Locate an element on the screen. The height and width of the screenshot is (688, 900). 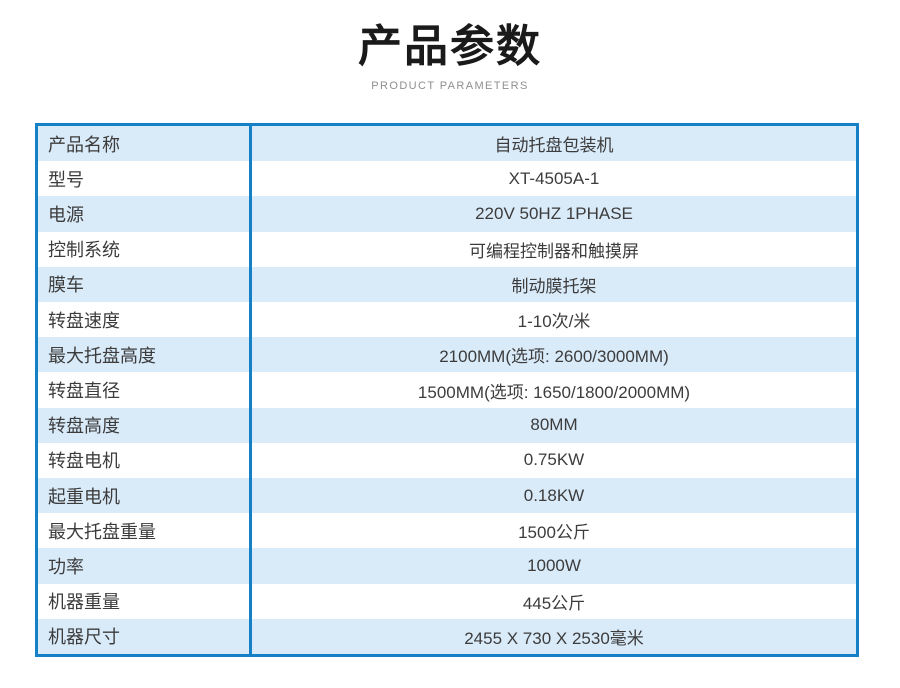
param-label: 型号 is located at coordinates (145, 179).